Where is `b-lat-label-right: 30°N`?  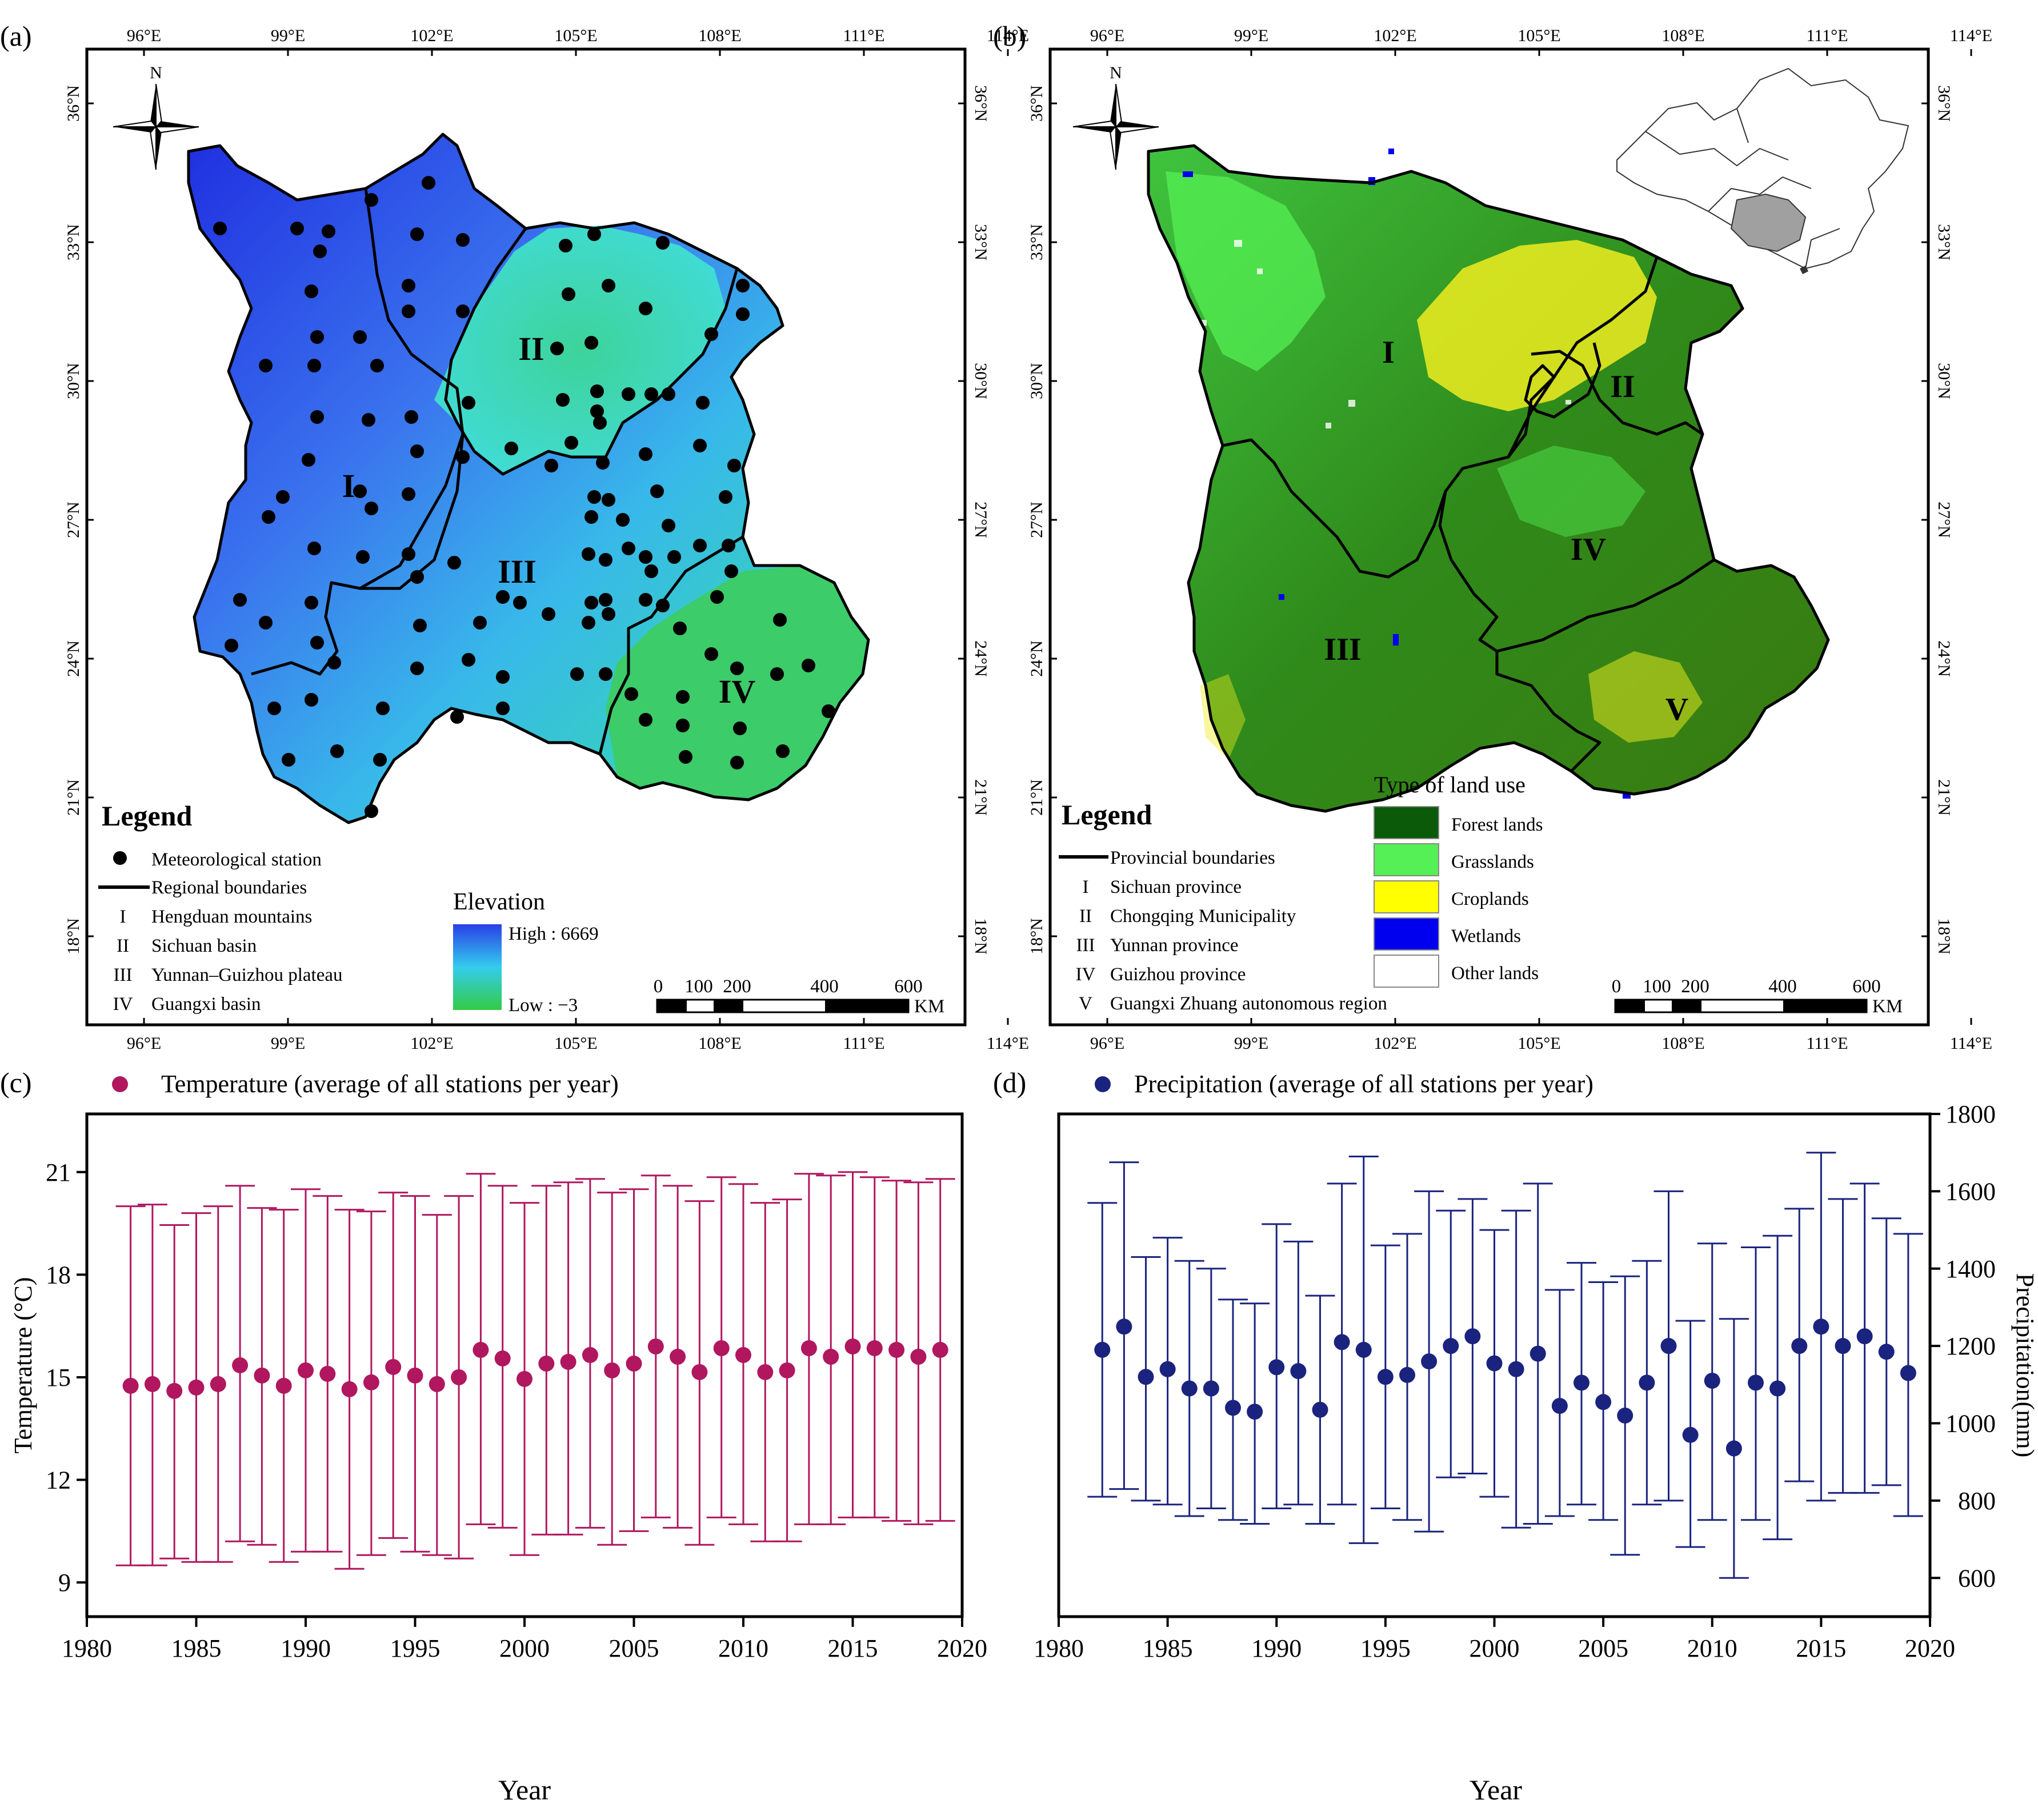
b-lat-label-right: 30°N is located at coordinates (1944, 381).